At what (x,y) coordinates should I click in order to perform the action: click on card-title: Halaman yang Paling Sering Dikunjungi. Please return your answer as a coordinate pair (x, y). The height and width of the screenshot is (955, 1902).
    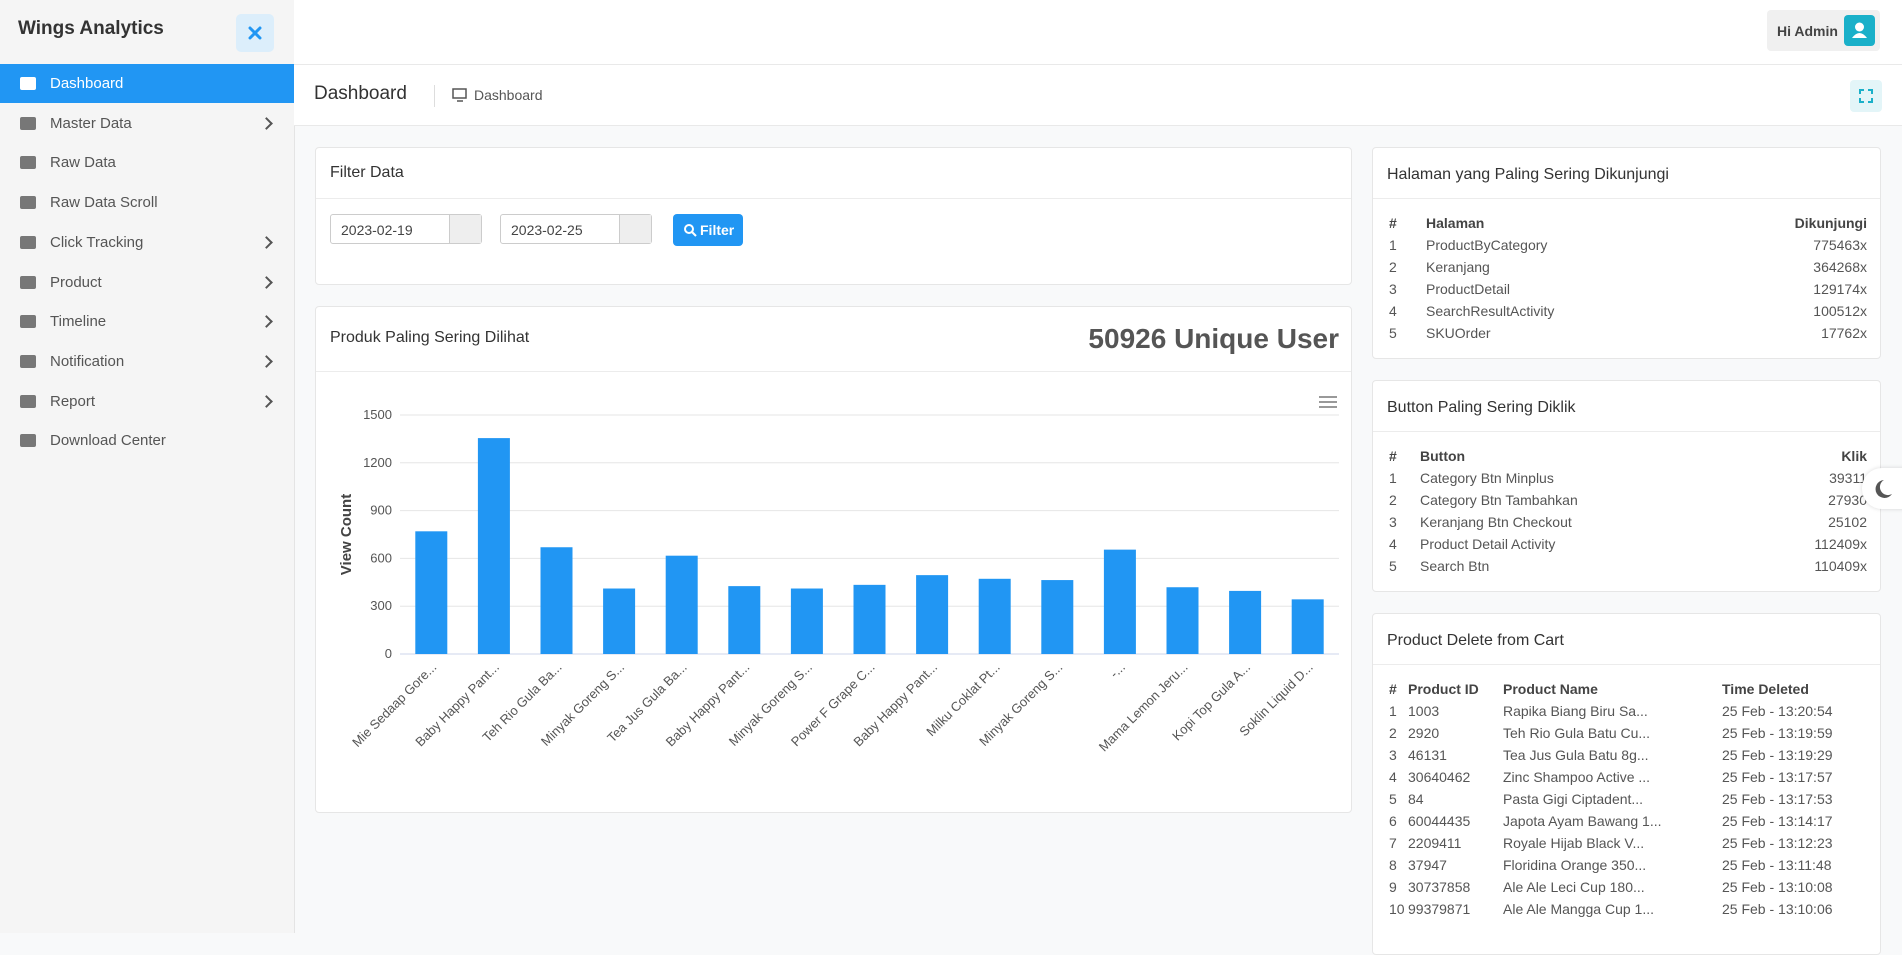
    Looking at the image, I should click on (1528, 174).